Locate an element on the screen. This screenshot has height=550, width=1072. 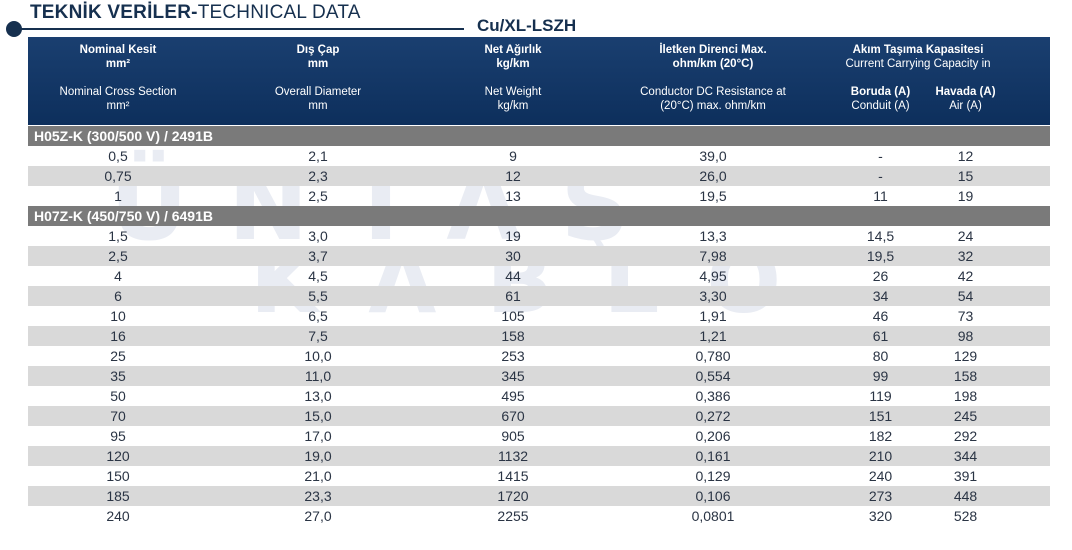
cell-weight: 13 is located at coordinates (513, 196).